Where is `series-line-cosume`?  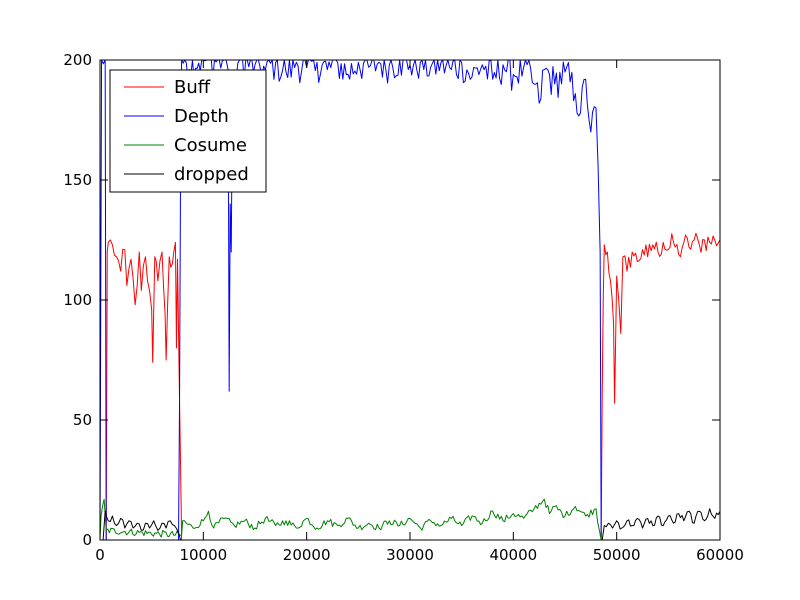
series-line-cosume is located at coordinates (350, 519).